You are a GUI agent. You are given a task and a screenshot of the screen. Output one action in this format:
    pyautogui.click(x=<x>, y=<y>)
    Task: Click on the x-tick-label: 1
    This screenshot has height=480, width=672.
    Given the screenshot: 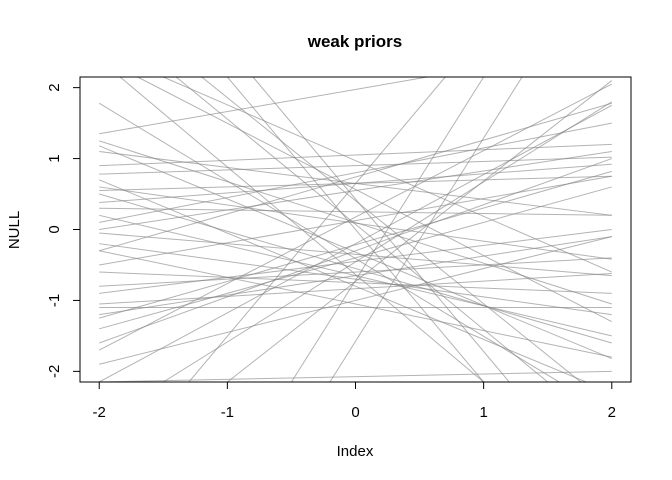 What is the action you would take?
    pyautogui.click(x=483, y=412)
    